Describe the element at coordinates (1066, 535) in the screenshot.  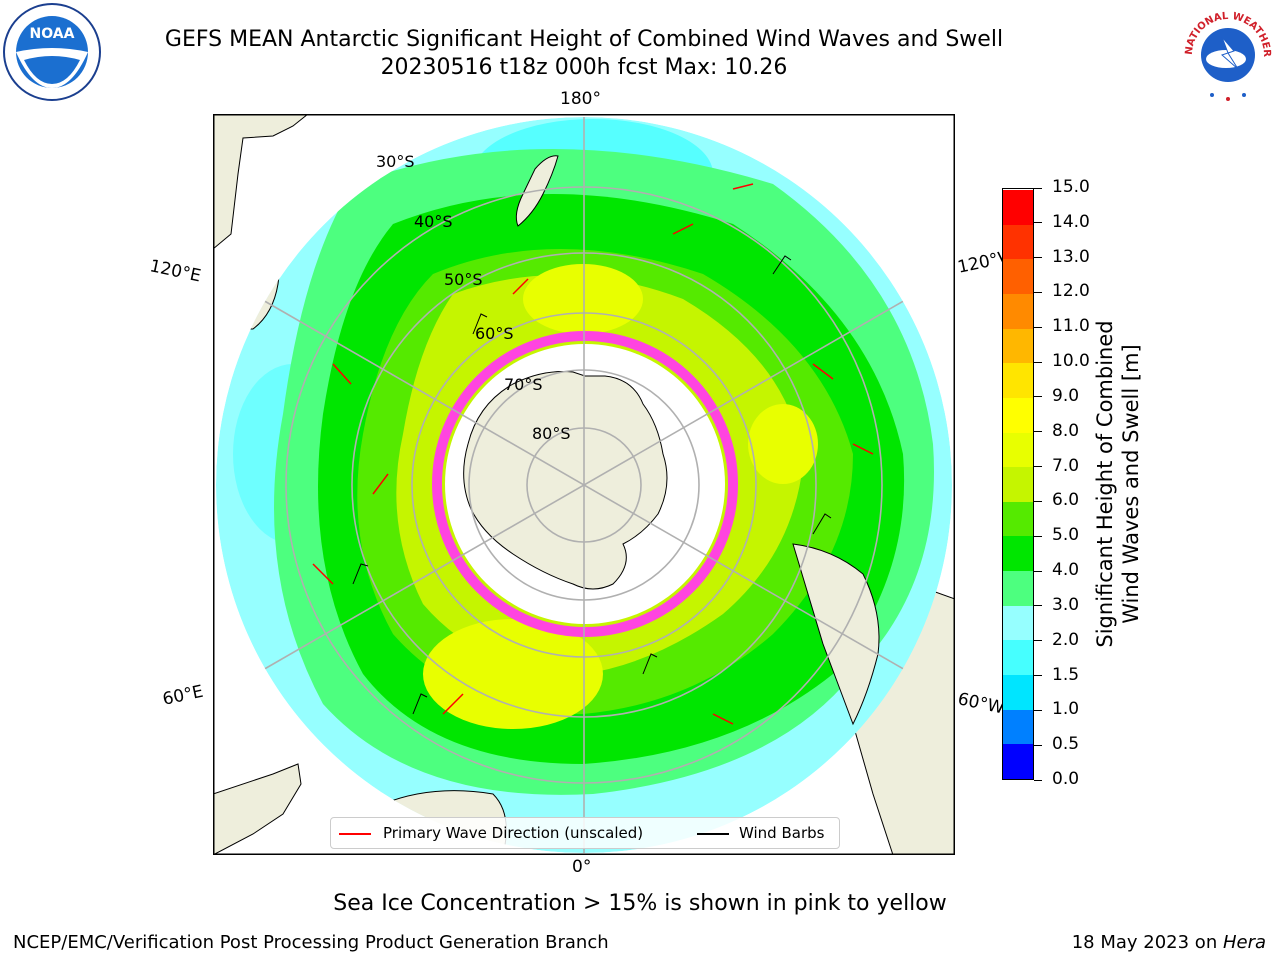
I see `colorbar-tick-label: 5.0` at that location.